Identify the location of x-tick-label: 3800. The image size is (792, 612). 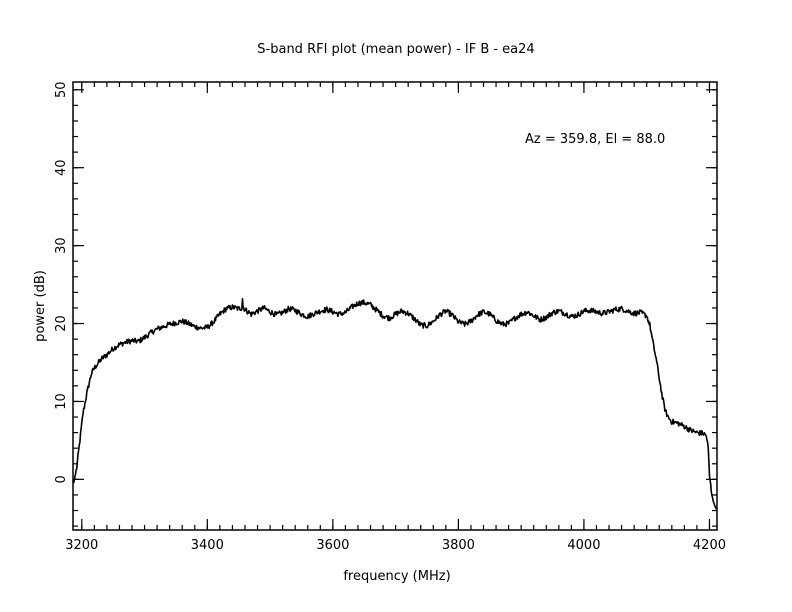
(458, 545).